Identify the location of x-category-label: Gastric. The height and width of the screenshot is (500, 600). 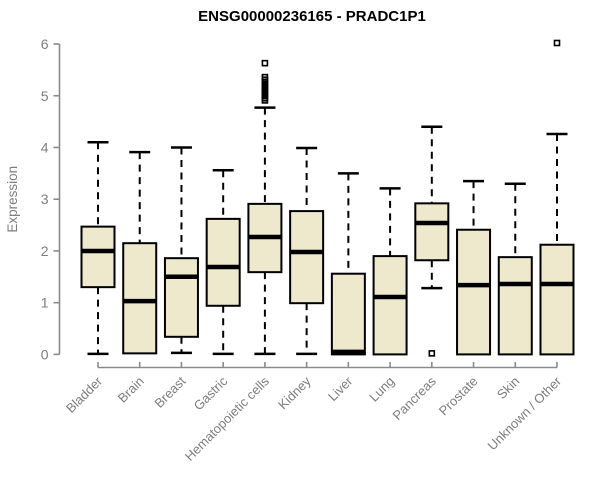
(211, 393).